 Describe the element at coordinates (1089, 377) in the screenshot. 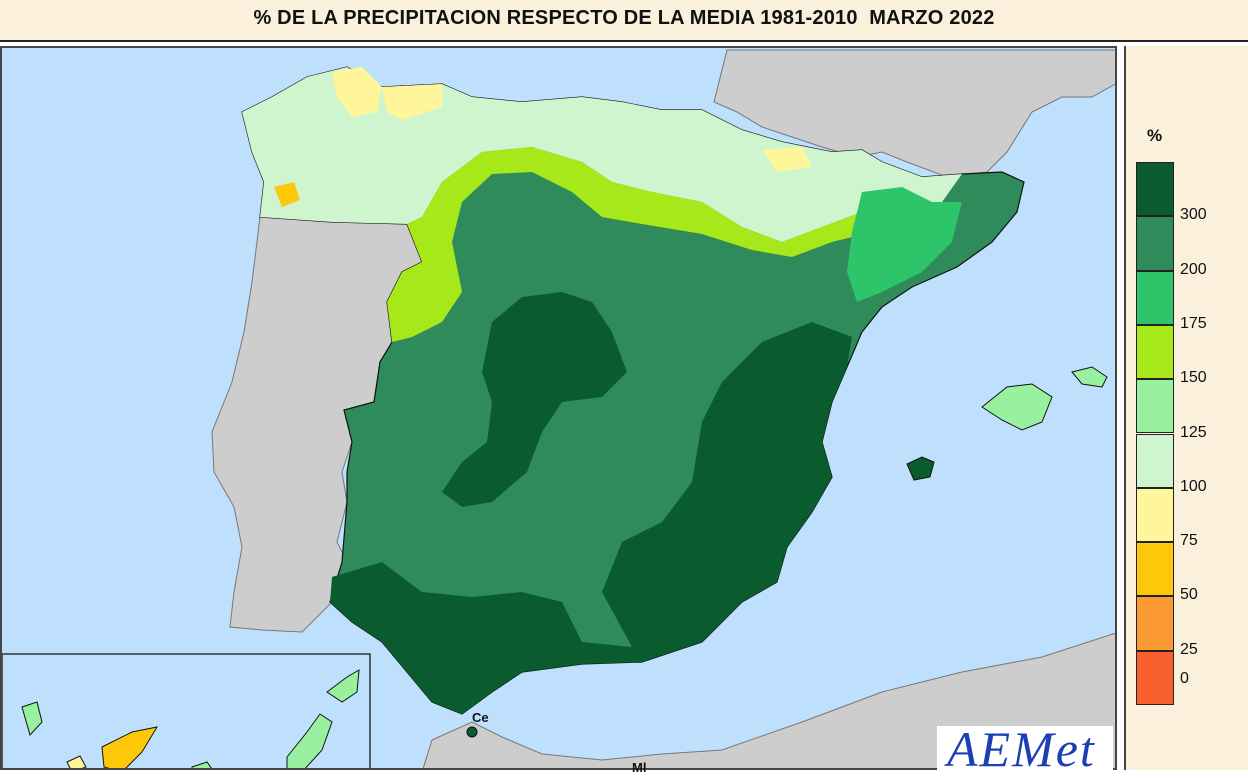

I see `island-menorca` at that location.